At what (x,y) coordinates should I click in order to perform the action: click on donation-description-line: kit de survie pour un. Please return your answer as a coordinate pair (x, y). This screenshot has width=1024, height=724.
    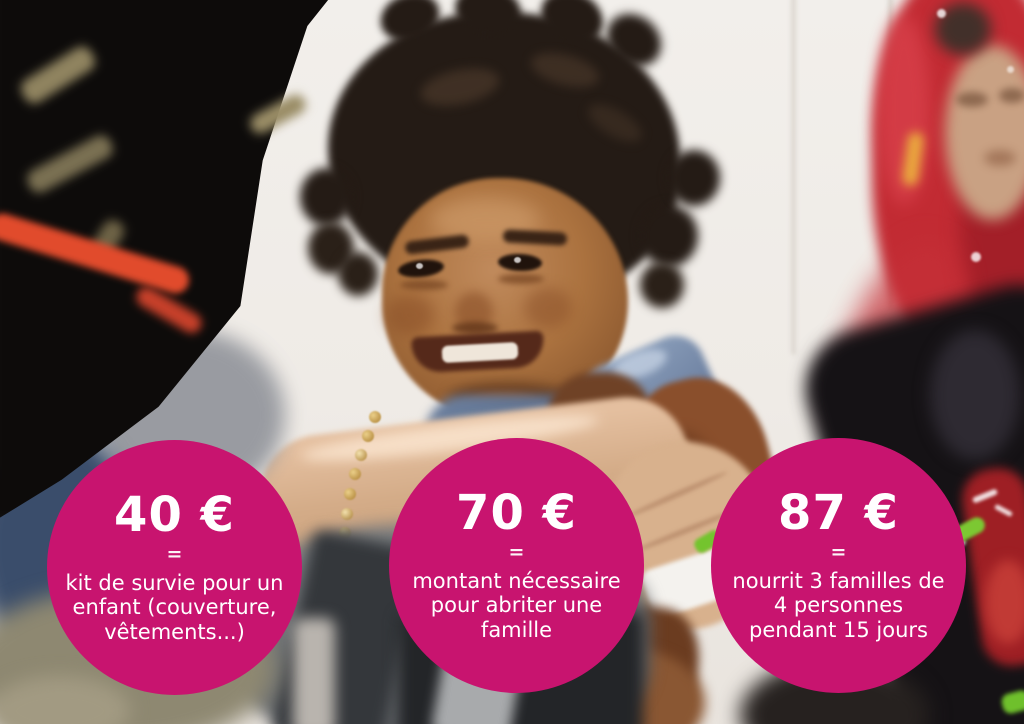
    Looking at the image, I should click on (174, 582).